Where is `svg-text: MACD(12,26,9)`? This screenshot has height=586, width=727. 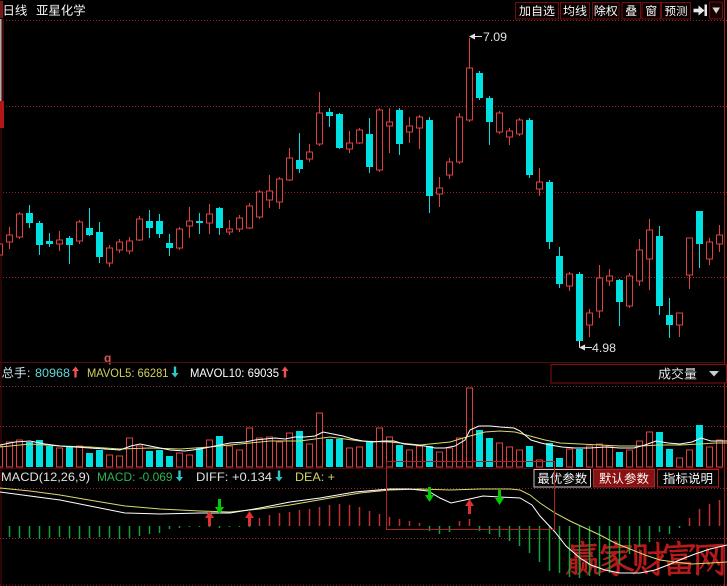
svg-text: MACD(12,26,9) is located at coordinates (45, 477).